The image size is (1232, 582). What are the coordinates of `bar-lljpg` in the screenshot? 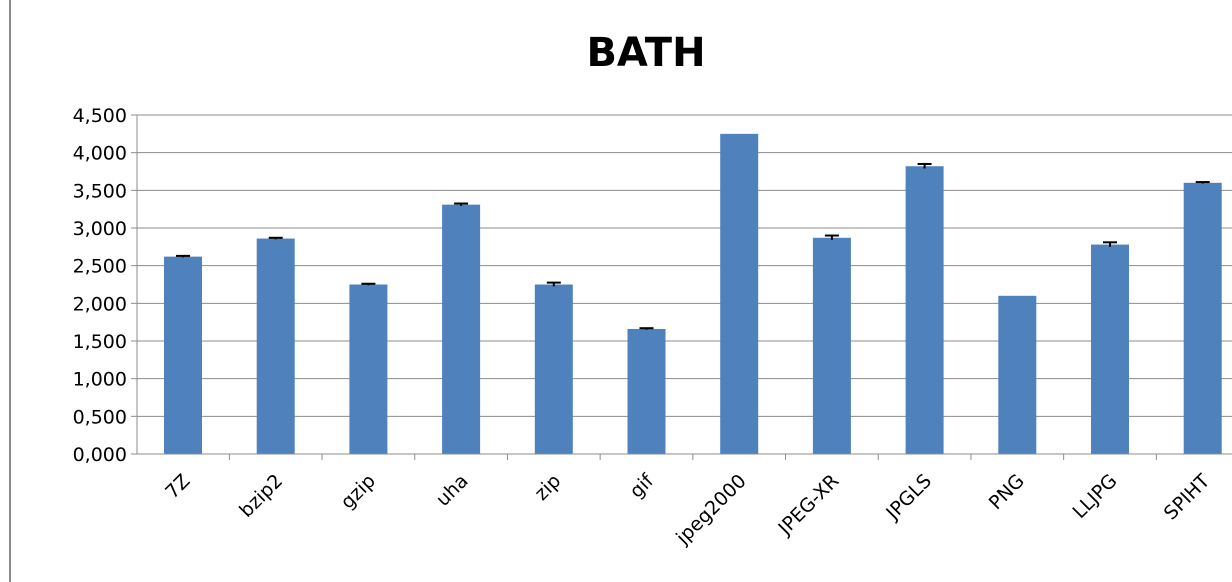 It's located at (1110, 349).